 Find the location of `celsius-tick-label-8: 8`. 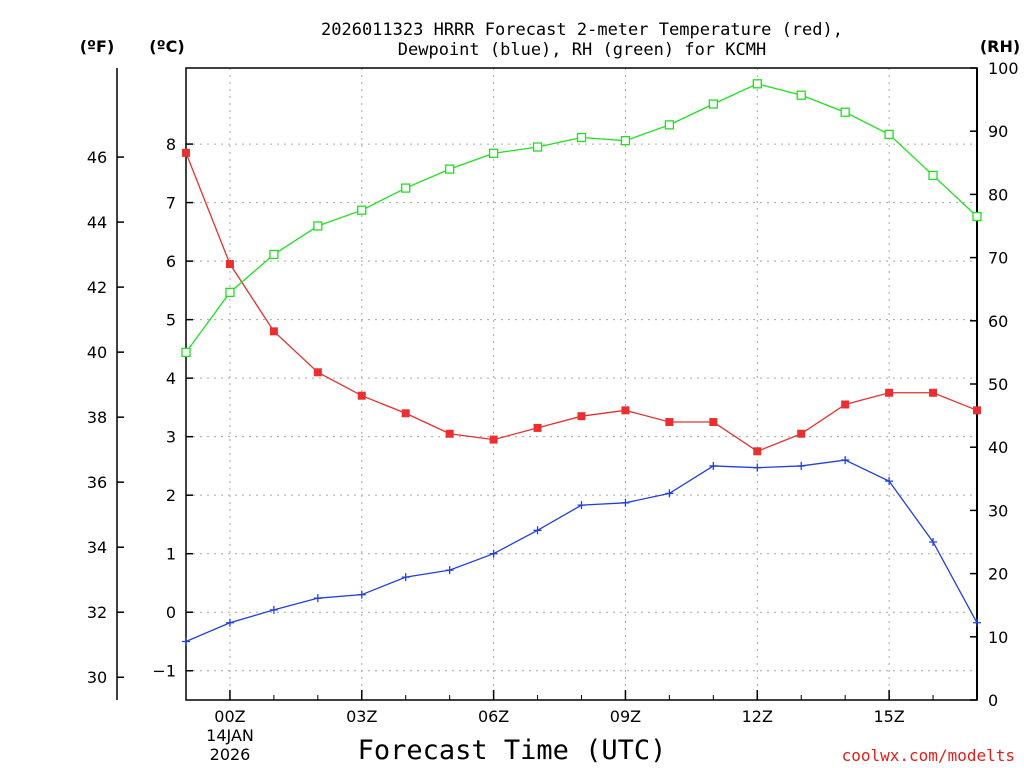

celsius-tick-label-8: 8 is located at coordinates (171, 144).